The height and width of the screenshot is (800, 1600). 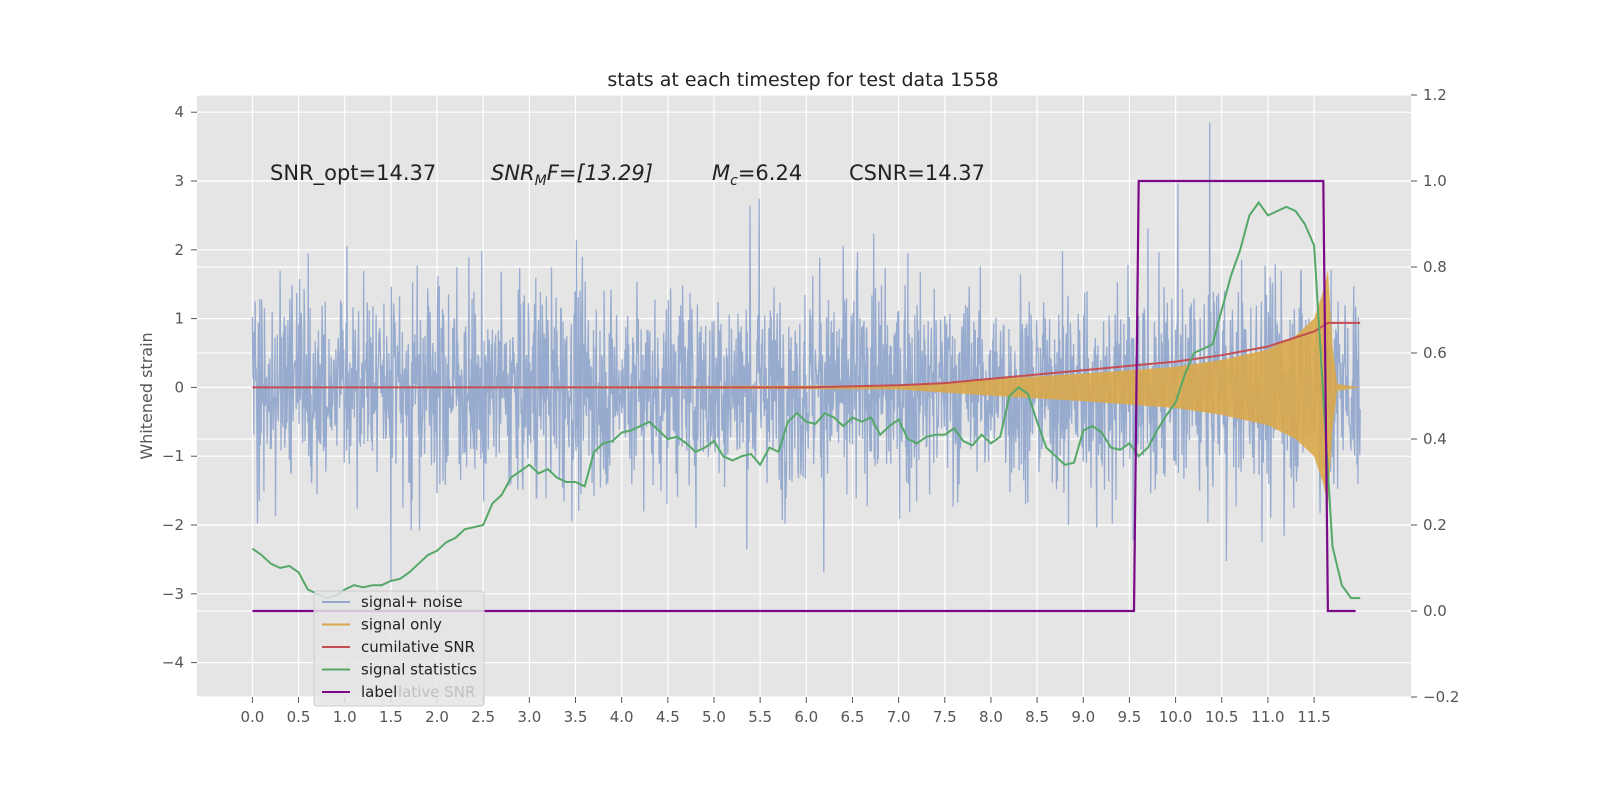 What do you see at coordinates (760, 717) in the screenshot?
I see `x-tick-label: 5.5` at bounding box center [760, 717].